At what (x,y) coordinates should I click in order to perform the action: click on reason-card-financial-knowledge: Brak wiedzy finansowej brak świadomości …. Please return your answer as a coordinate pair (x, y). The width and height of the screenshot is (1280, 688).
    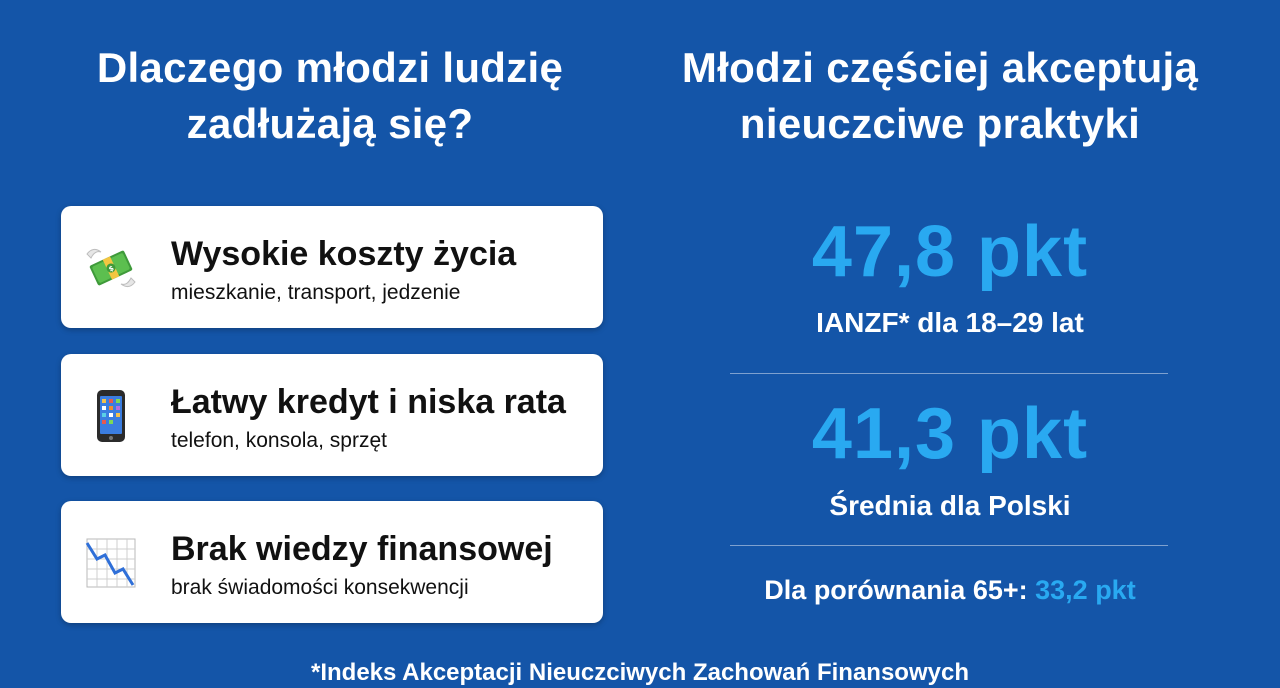
    Looking at the image, I should click on (332, 562).